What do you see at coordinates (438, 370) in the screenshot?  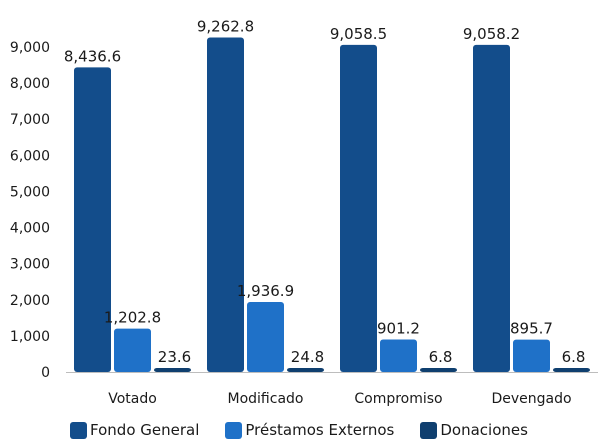 I see `bar-donaciones-compromiso` at bounding box center [438, 370].